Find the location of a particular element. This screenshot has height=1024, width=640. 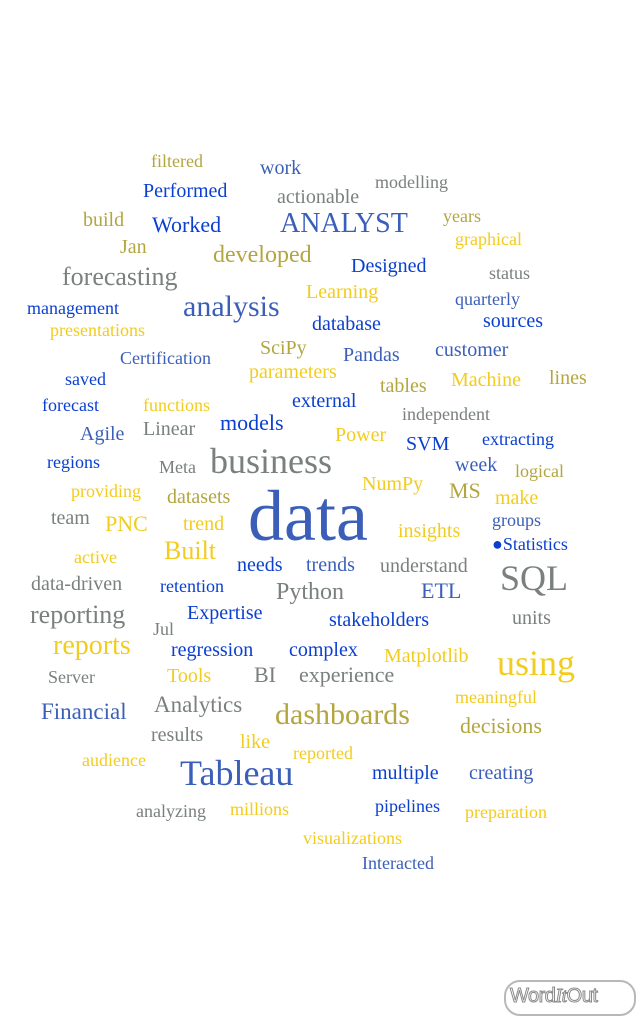

cloud-word: regression is located at coordinates (212, 650).